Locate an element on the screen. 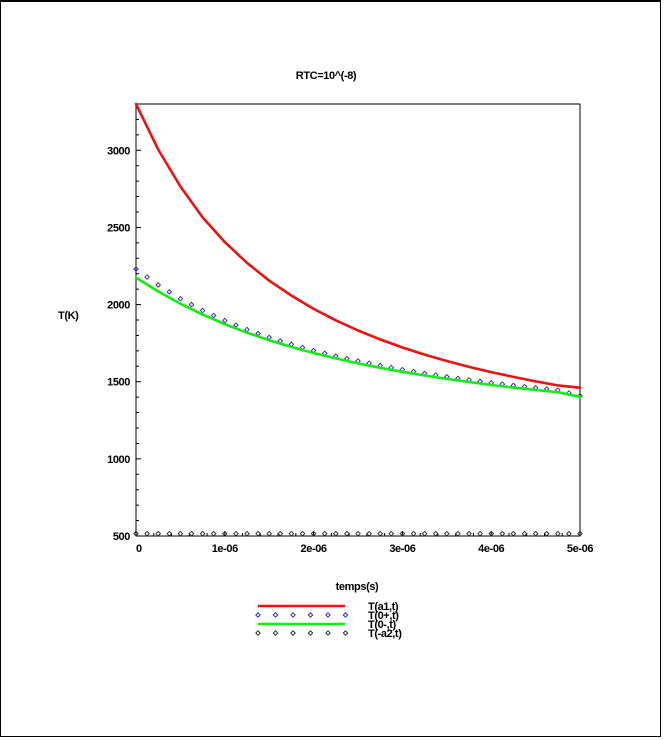 This screenshot has height=740, width=664. y-axis-label: T(K) is located at coordinates (68, 316).